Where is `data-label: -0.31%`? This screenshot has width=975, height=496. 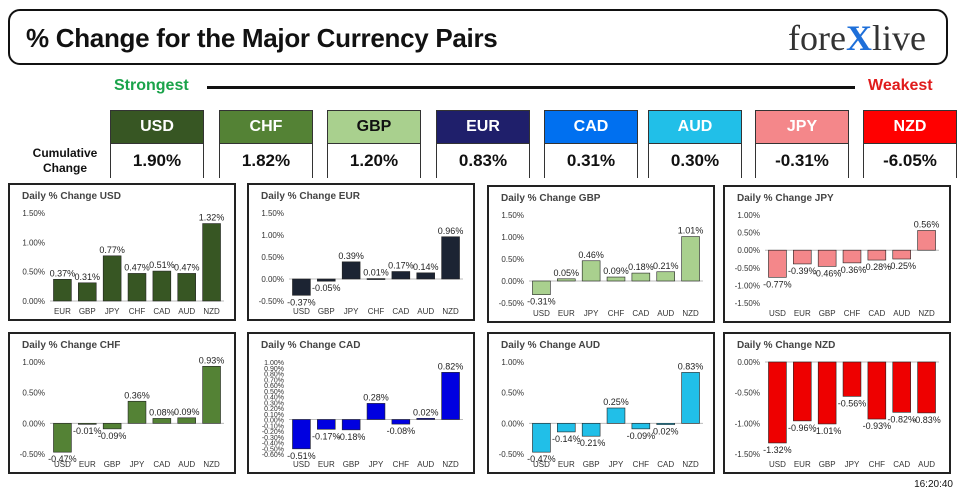
data-label: -0.31% is located at coordinates (541, 302).